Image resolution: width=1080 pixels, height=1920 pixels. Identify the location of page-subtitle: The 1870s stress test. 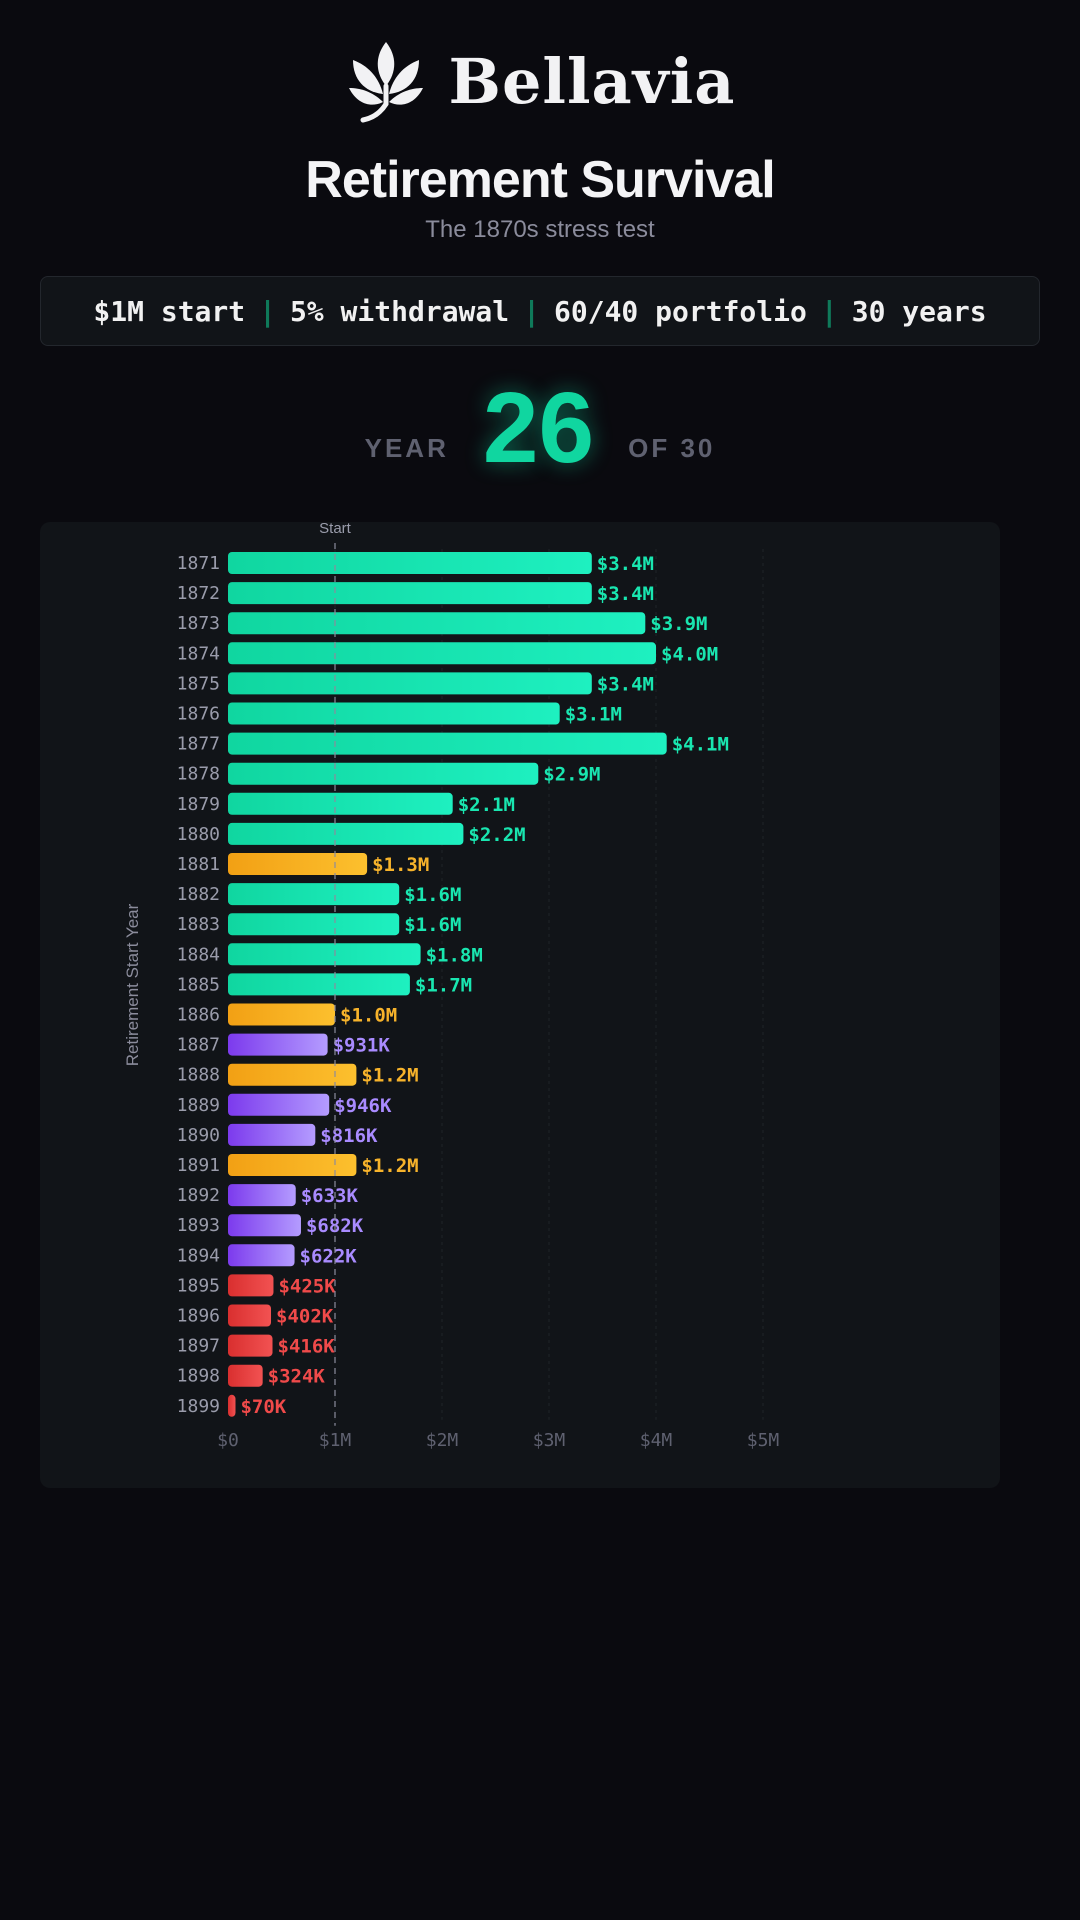
(540, 229).